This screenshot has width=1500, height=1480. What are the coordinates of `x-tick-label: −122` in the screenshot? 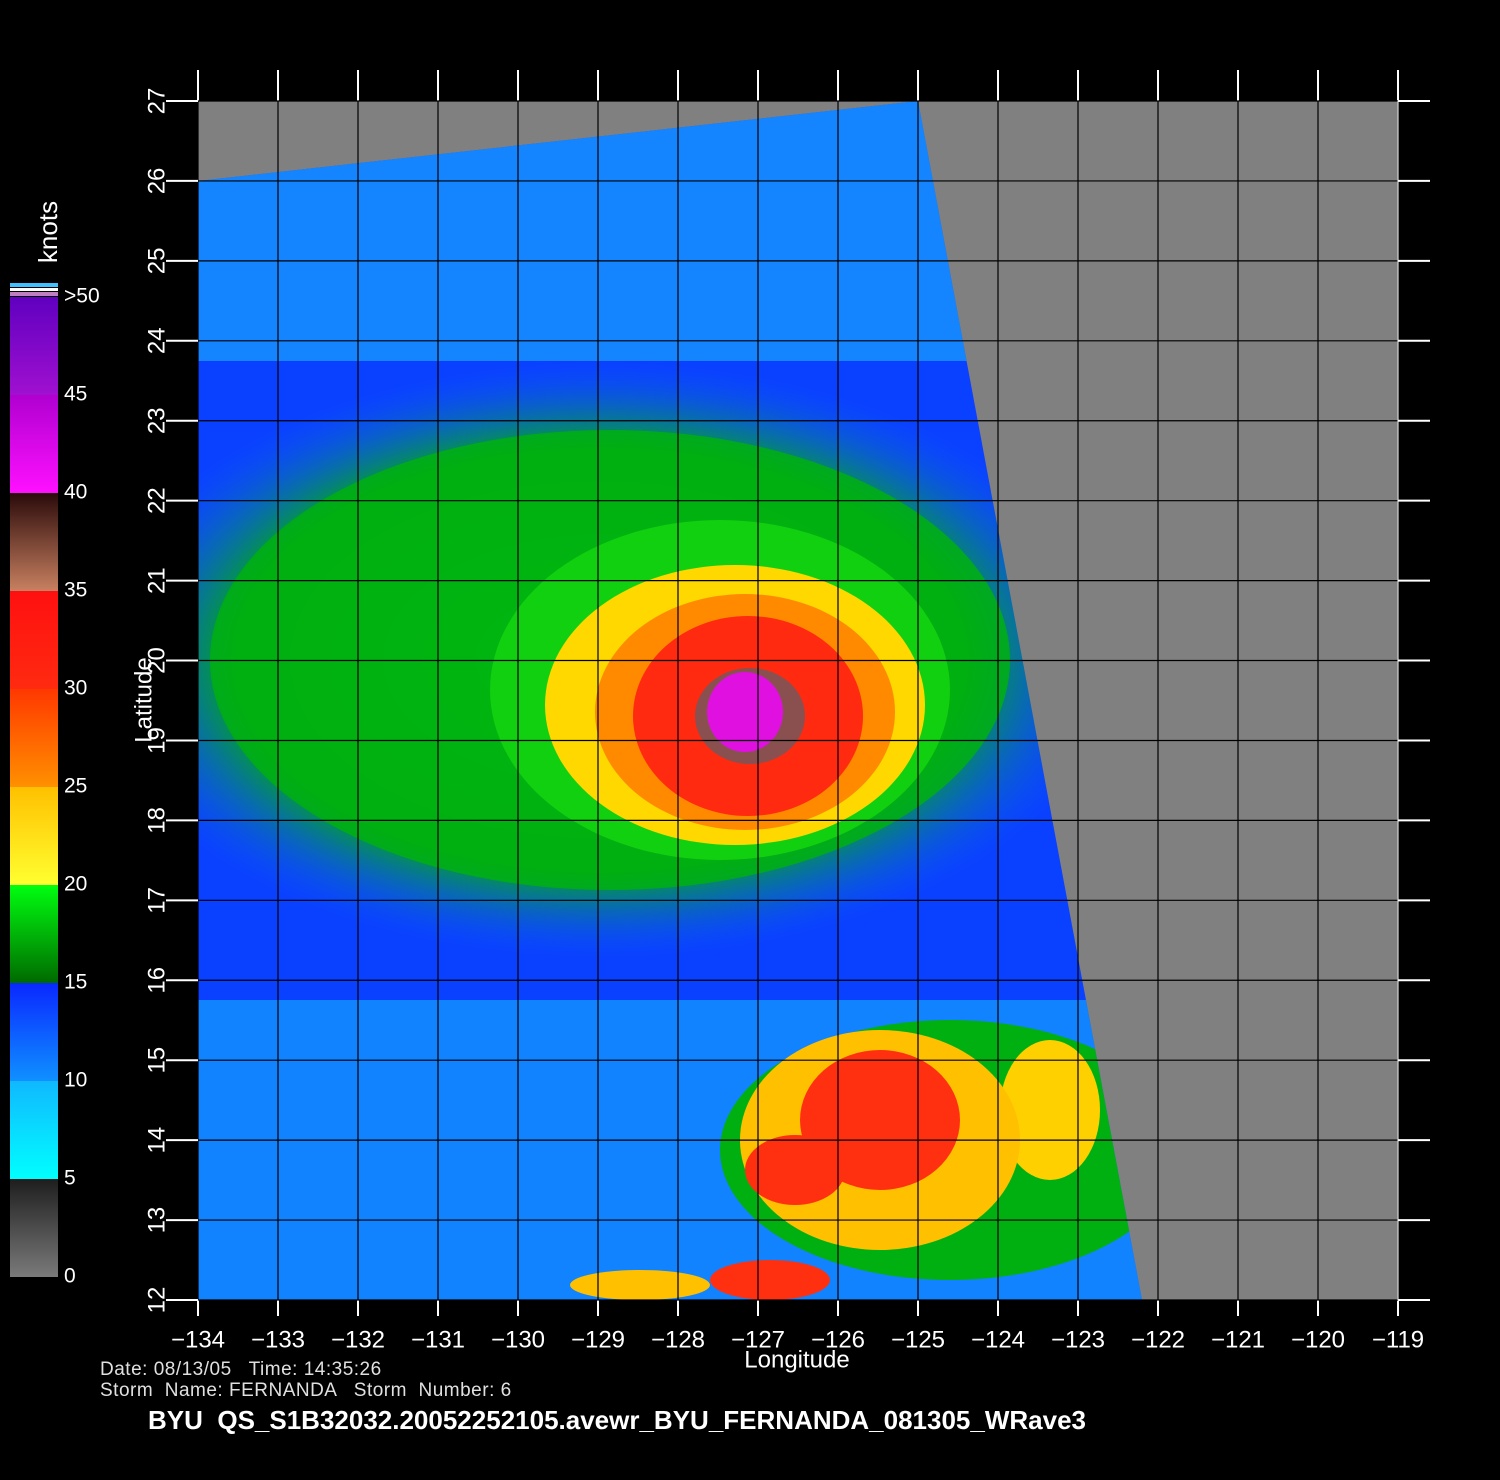 It's located at (1158, 1339).